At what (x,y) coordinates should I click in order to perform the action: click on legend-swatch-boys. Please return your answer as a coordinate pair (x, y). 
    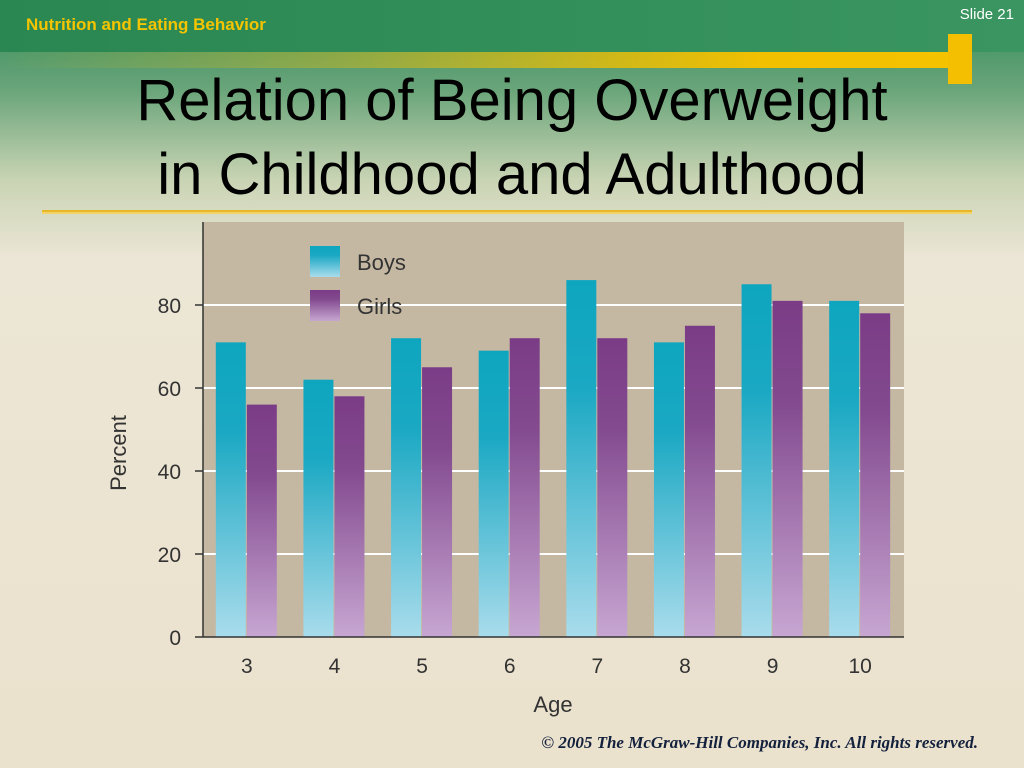
    Looking at the image, I should click on (325, 261).